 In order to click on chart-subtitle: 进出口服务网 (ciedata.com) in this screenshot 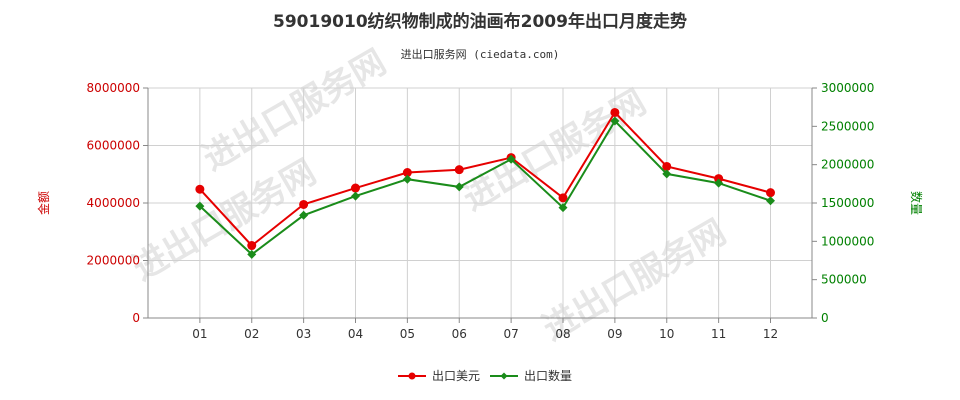, I will do `click(480, 54)`.